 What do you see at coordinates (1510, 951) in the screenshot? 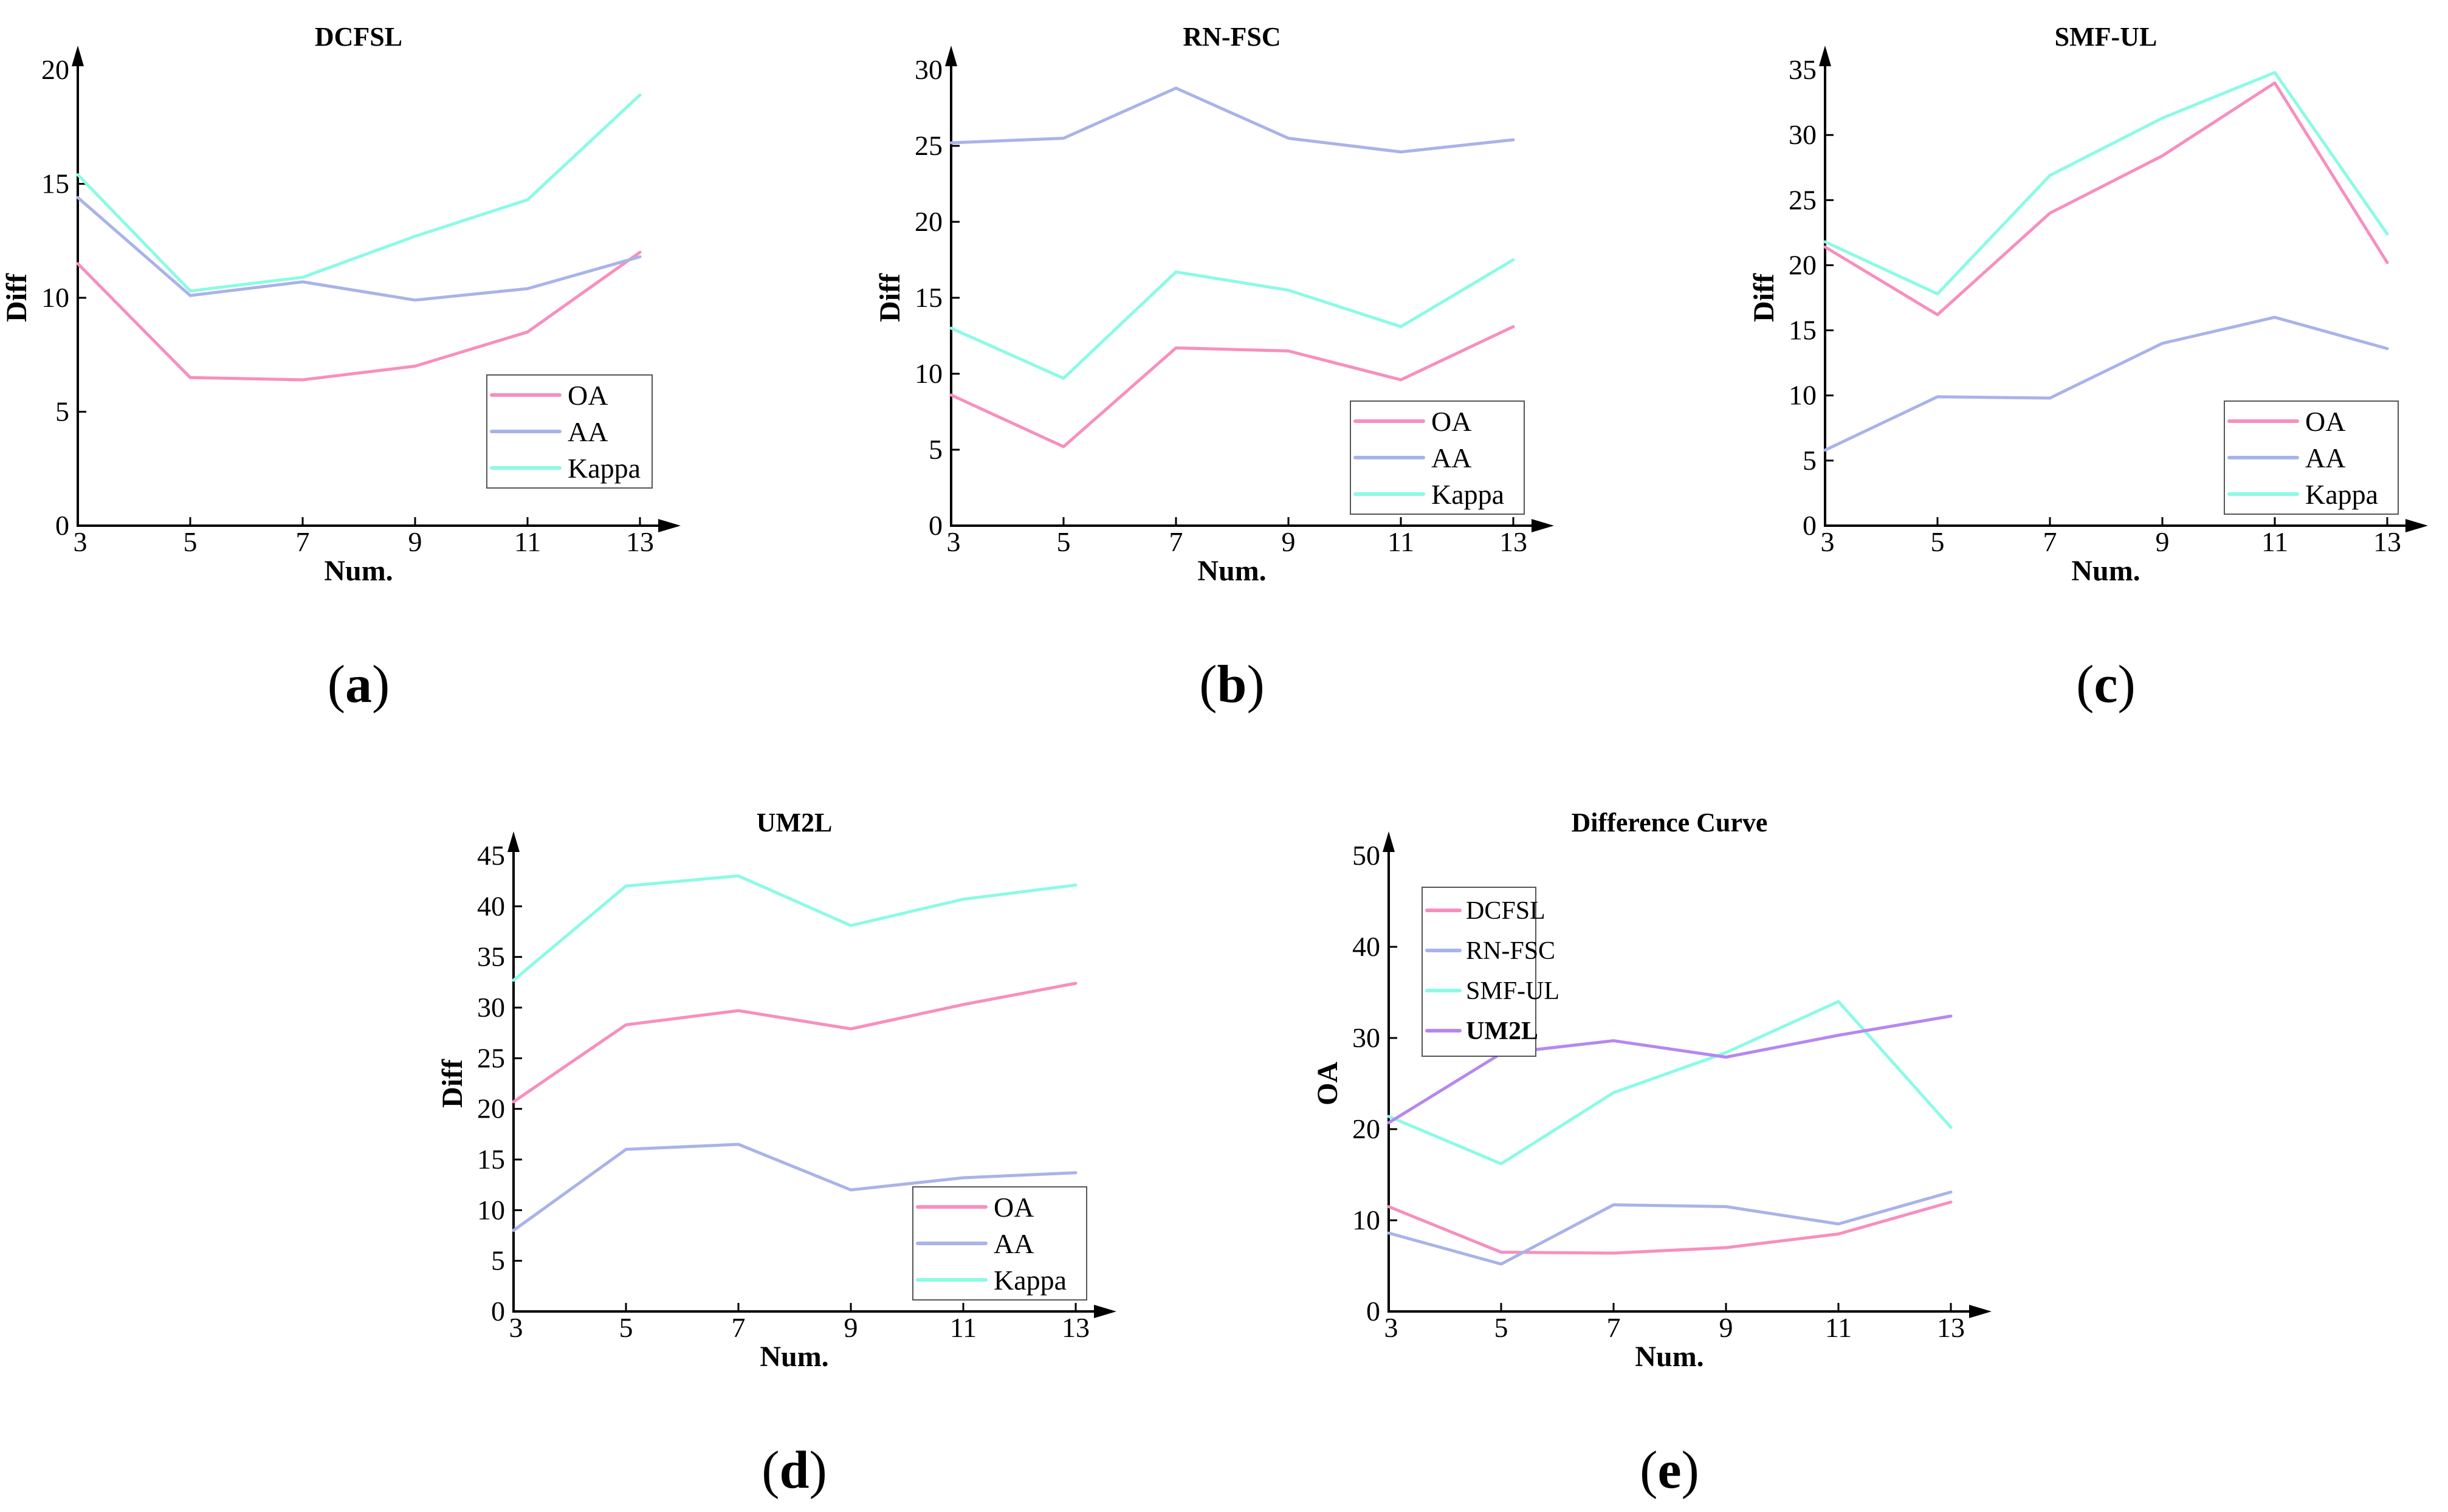
I see `legend-label-rn-fsc: RN-FSC` at bounding box center [1510, 951].